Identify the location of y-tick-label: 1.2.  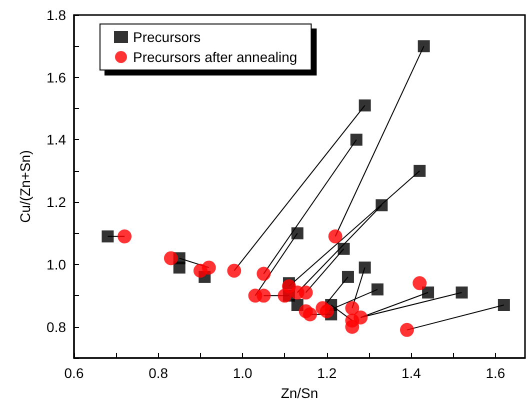
(56, 202).